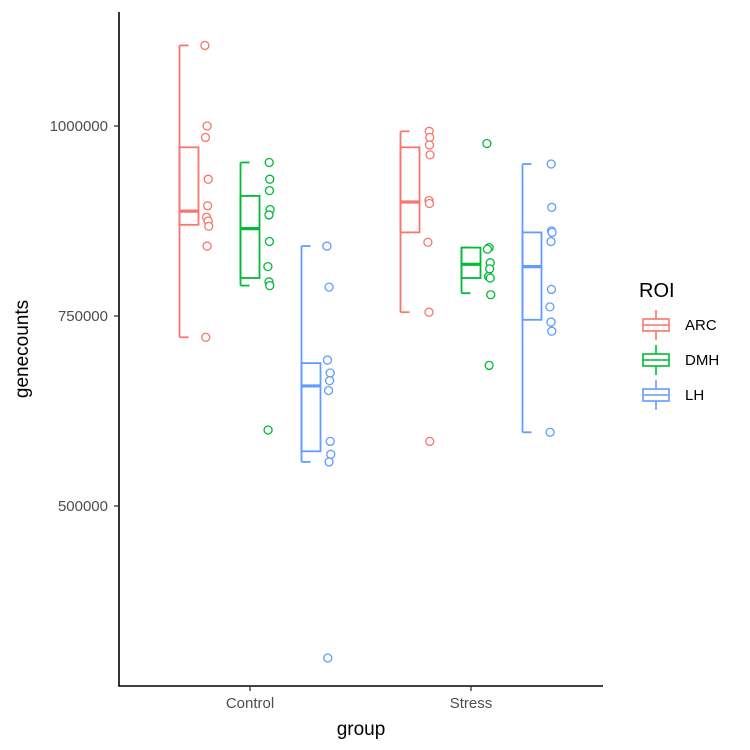  I want to click on points-arc-control, so click(207, 191).